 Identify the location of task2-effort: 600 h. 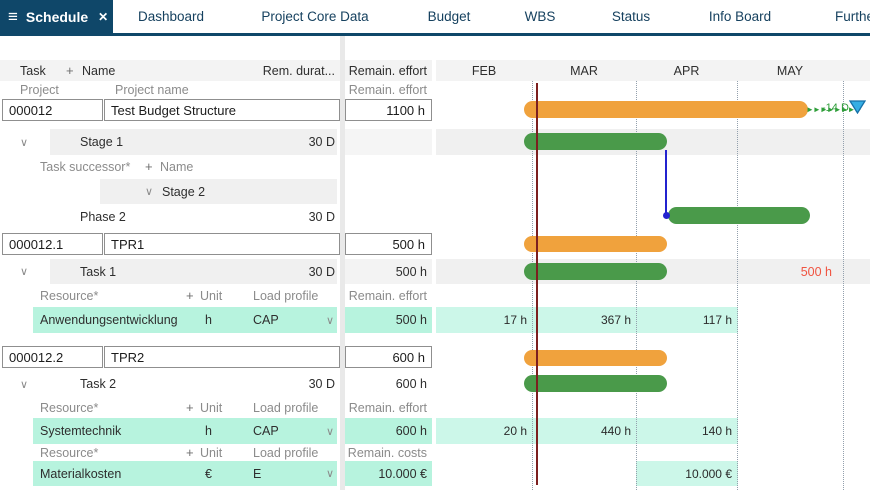
(411, 384).